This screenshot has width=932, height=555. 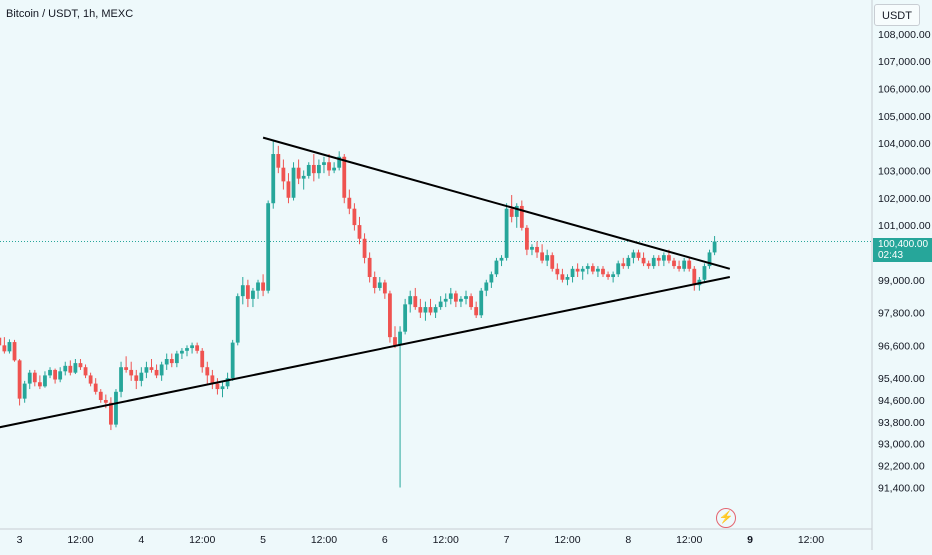 What do you see at coordinates (902, 250) in the screenshot?
I see `last-price-tag: 100,400.00 02:43` at bounding box center [902, 250].